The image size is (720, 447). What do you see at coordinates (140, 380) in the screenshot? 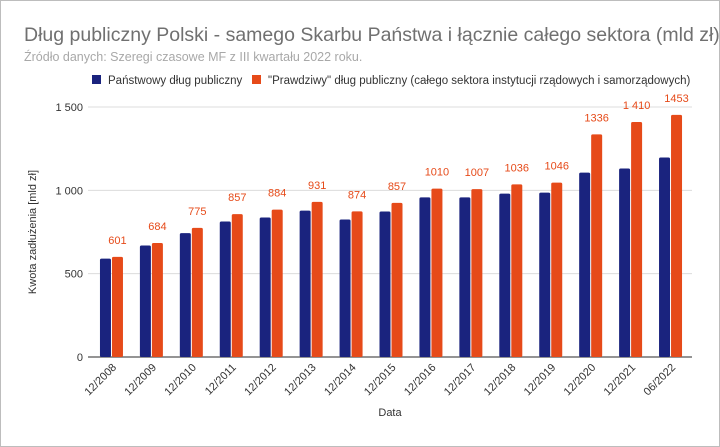
I see `x-tick-label: 12/2009` at bounding box center [140, 380].